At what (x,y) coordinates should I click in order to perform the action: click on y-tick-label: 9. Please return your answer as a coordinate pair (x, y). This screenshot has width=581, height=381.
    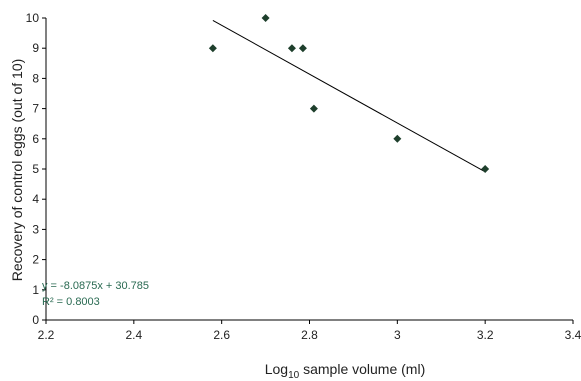
    Looking at the image, I should click on (35, 48).